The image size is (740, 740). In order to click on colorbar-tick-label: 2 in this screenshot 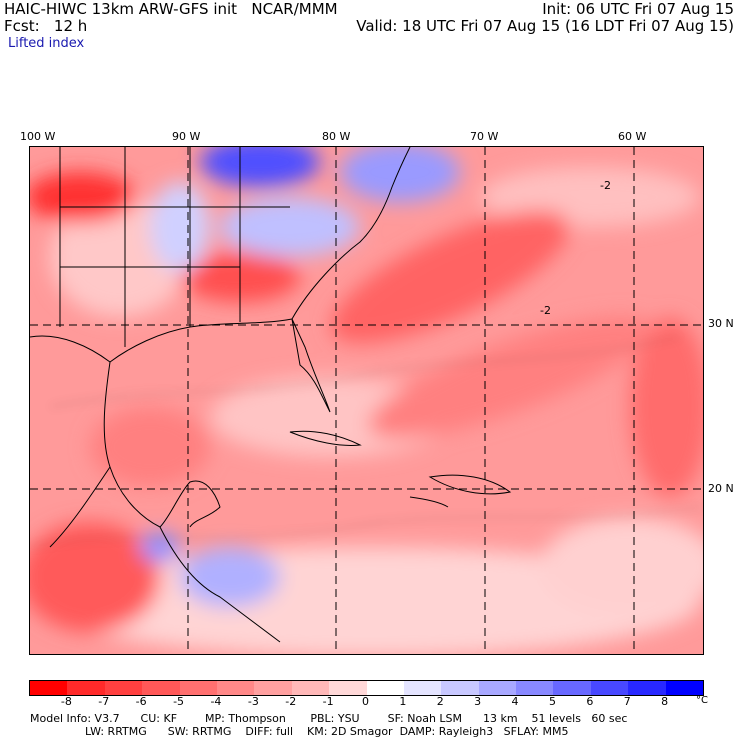, I will do `click(440, 701)`.